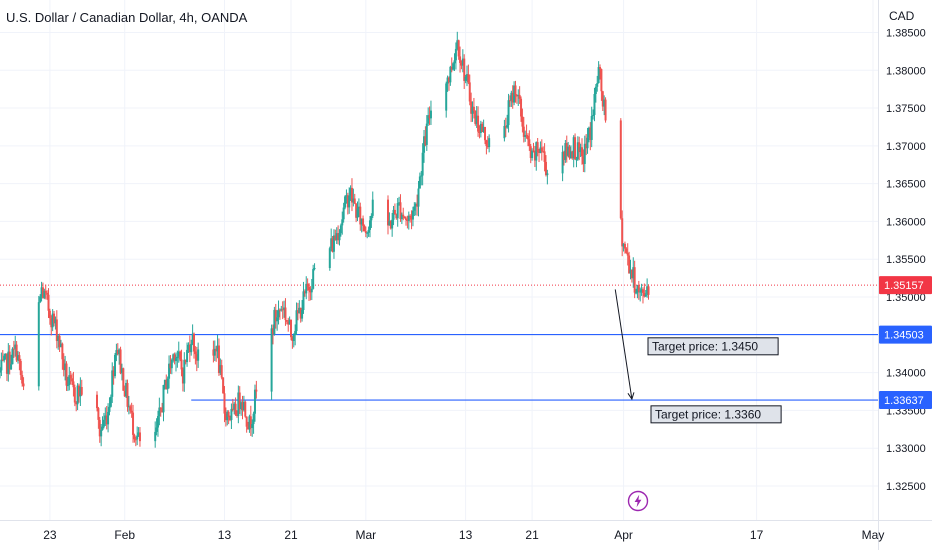 This screenshot has height=555, width=932. I want to click on upper-level-badge-label: 1.34503, so click(904, 336).